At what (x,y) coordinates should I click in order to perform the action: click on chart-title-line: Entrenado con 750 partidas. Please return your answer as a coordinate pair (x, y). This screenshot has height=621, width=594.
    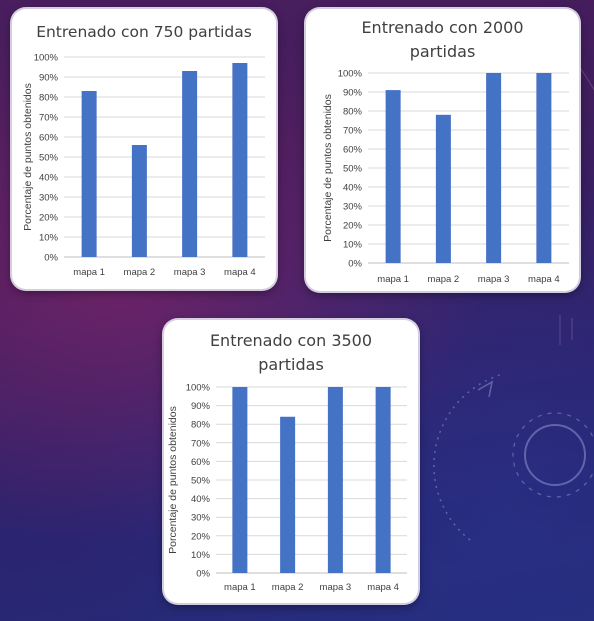
    Looking at the image, I should click on (144, 32).